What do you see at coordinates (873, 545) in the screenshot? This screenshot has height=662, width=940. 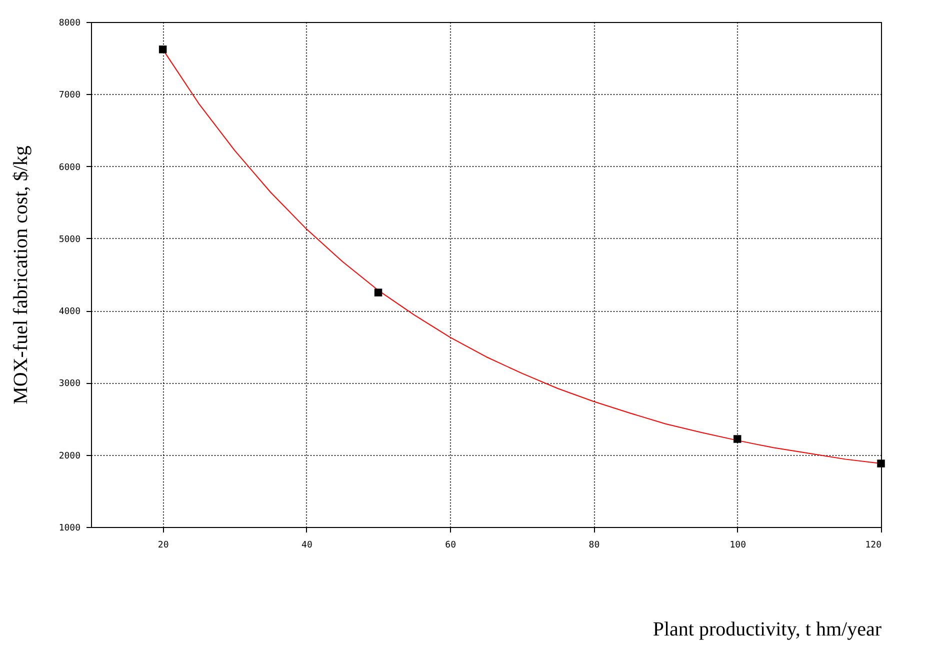 I see `x-tick-label: 120` at bounding box center [873, 545].